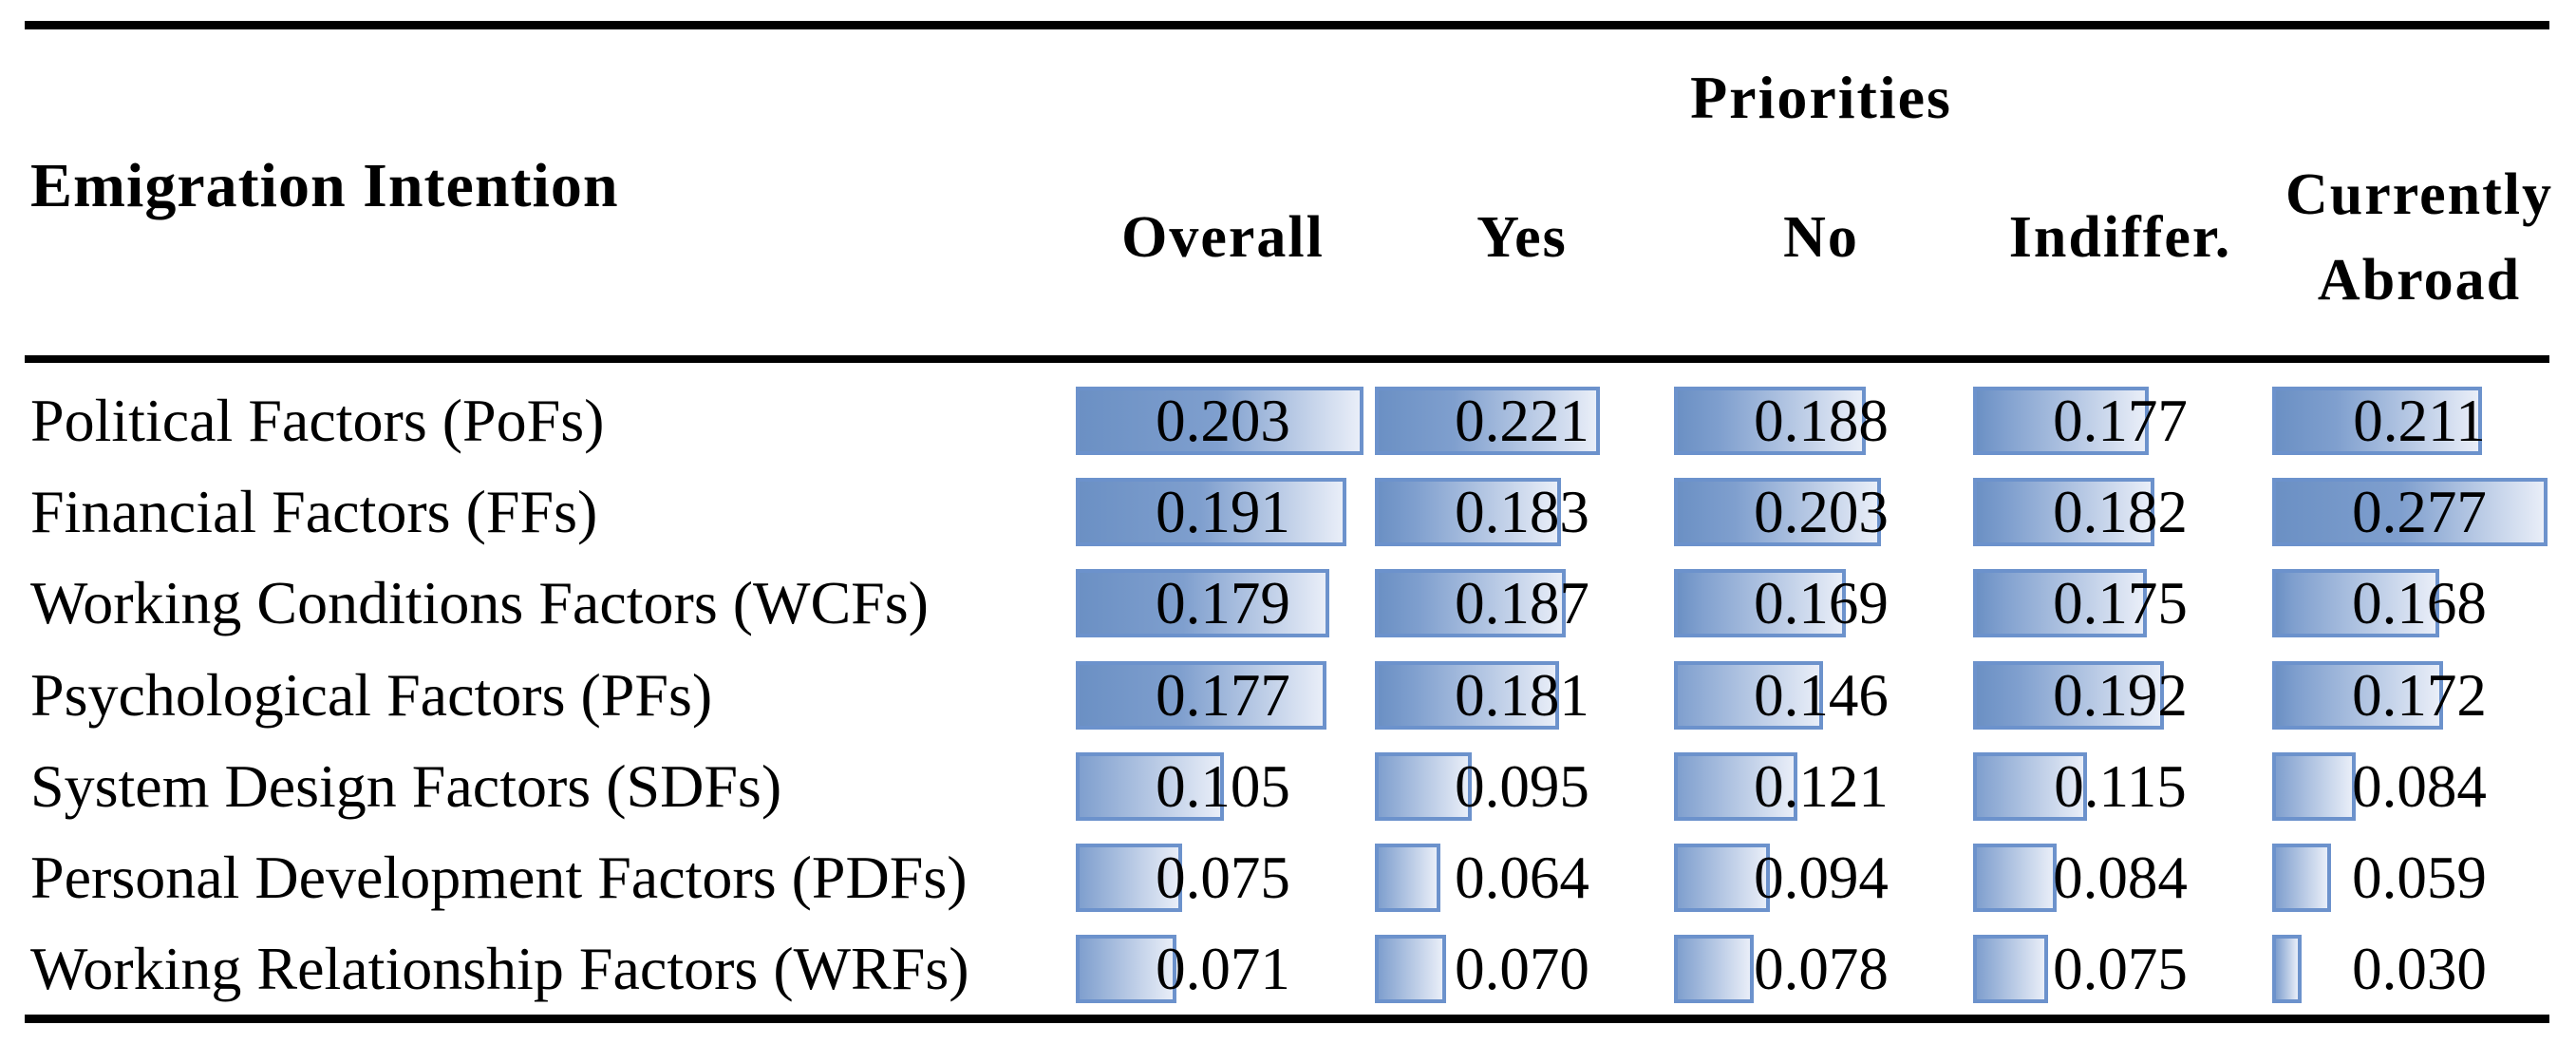 Image resolution: width=2576 pixels, height=1044 pixels. Describe the element at coordinates (1522, 695) in the screenshot. I see `cell-value: 0.181` at that location.